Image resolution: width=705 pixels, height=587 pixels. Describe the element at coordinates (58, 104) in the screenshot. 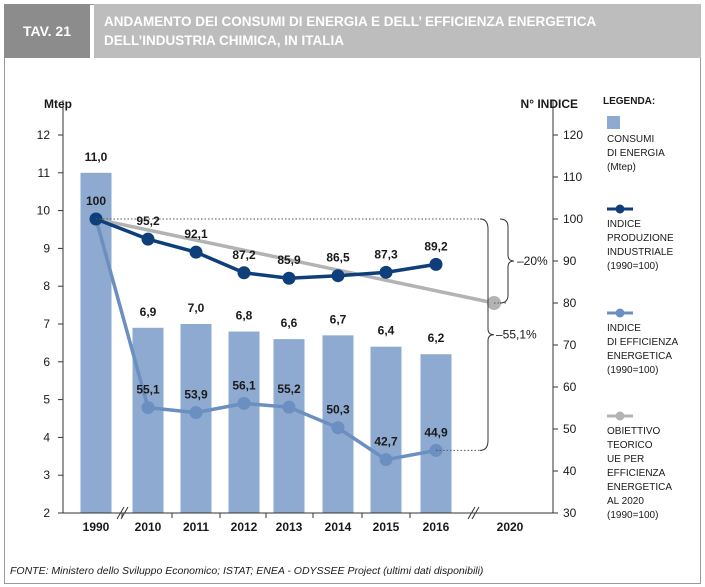

I see `left-axis-title: Mtep` at that location.